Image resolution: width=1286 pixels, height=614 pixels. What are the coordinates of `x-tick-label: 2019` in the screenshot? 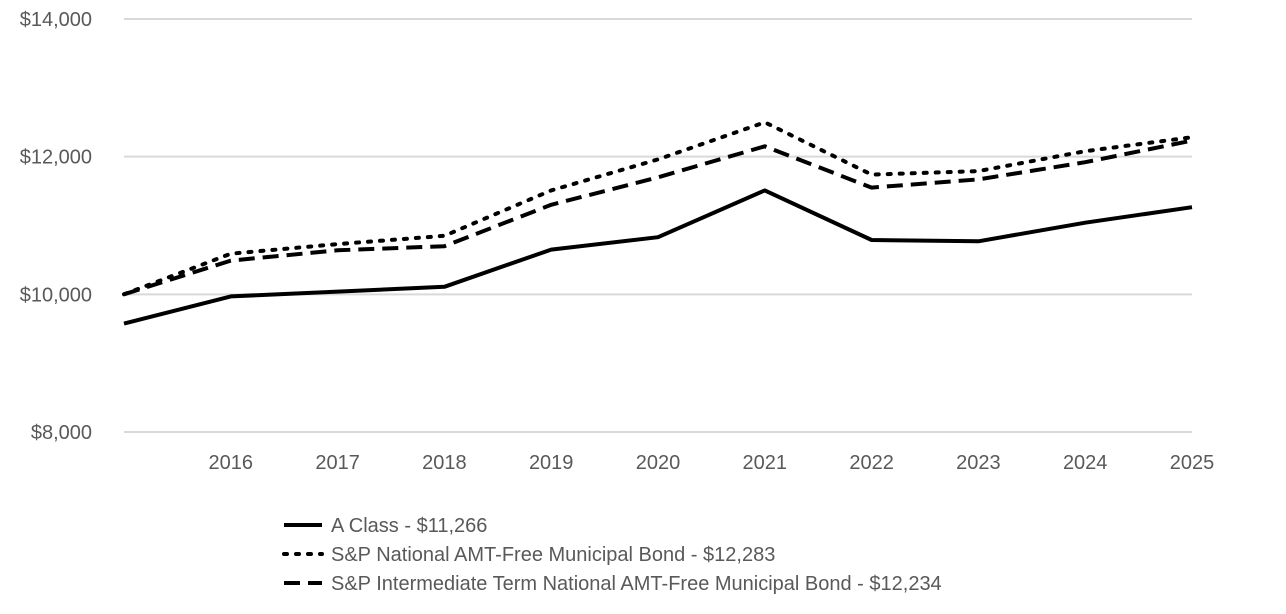 It's located at (551, 463).